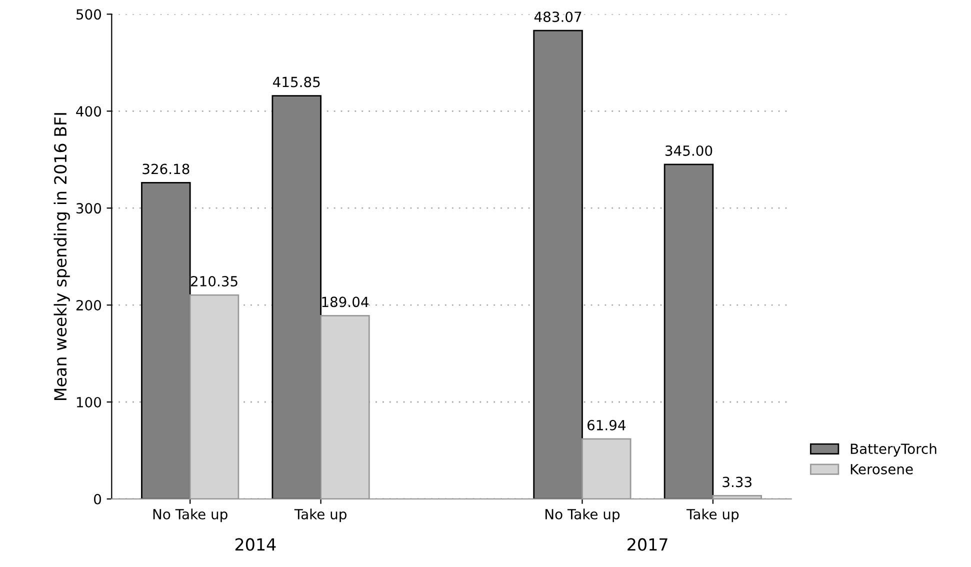 Image resolution: width=971 pixels, height=567 pixels. What do you see at coordinates (89, 208) in the screenshot?
I see `y-tick-label: 300` at bounding box center [89, 208].